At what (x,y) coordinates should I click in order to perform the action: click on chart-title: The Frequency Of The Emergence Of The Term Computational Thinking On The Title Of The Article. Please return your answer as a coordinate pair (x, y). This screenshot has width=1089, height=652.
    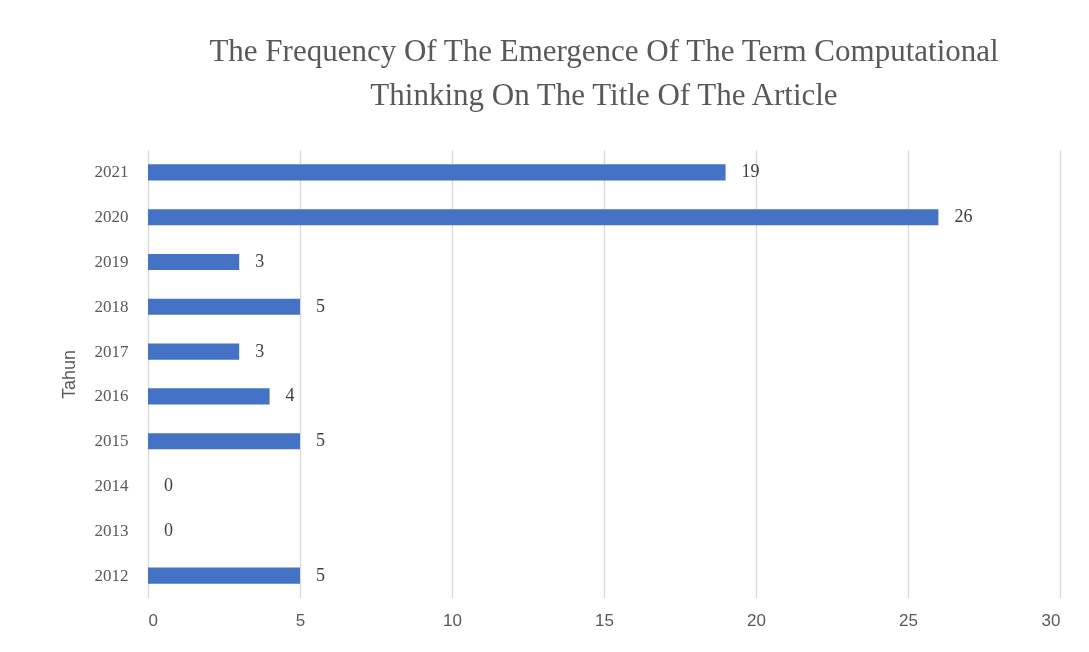
    Looking at the image, I should click on (604, 72).